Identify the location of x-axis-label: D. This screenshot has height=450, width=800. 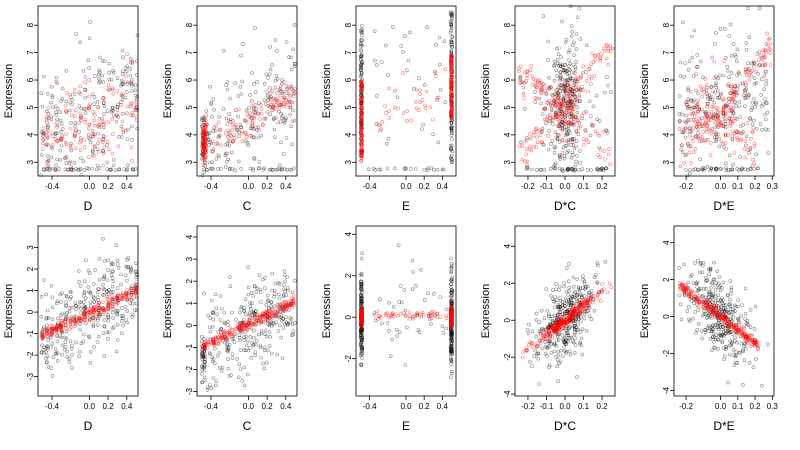
(88, 426).